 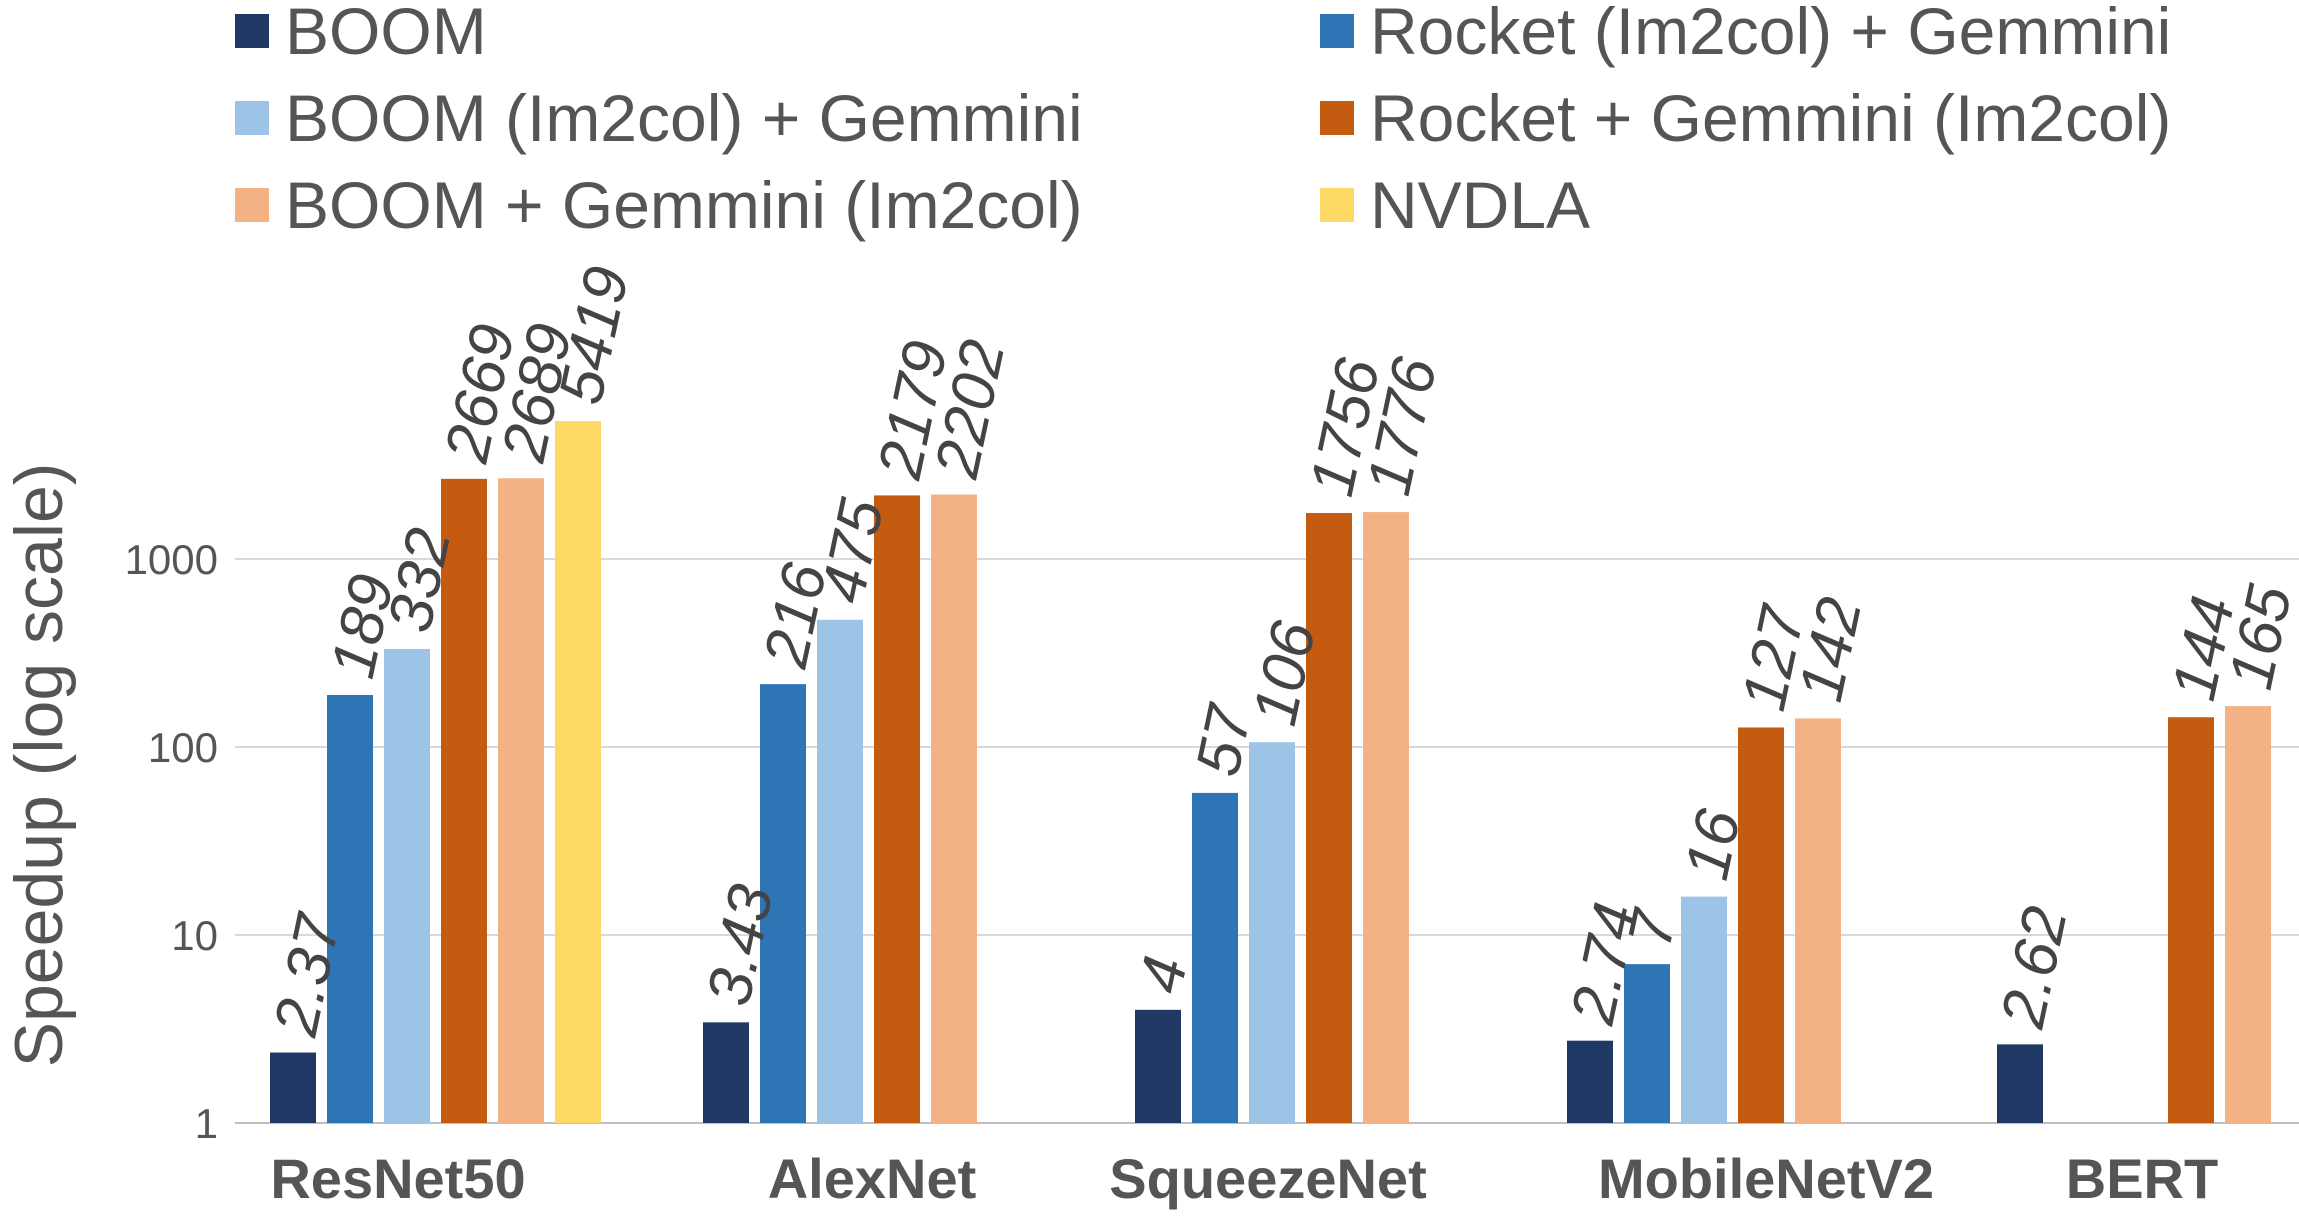 What do you see at coordinates (2257, 637) in the screenshot?
I see `data-label: 165` at bounding box center [2257, 637].